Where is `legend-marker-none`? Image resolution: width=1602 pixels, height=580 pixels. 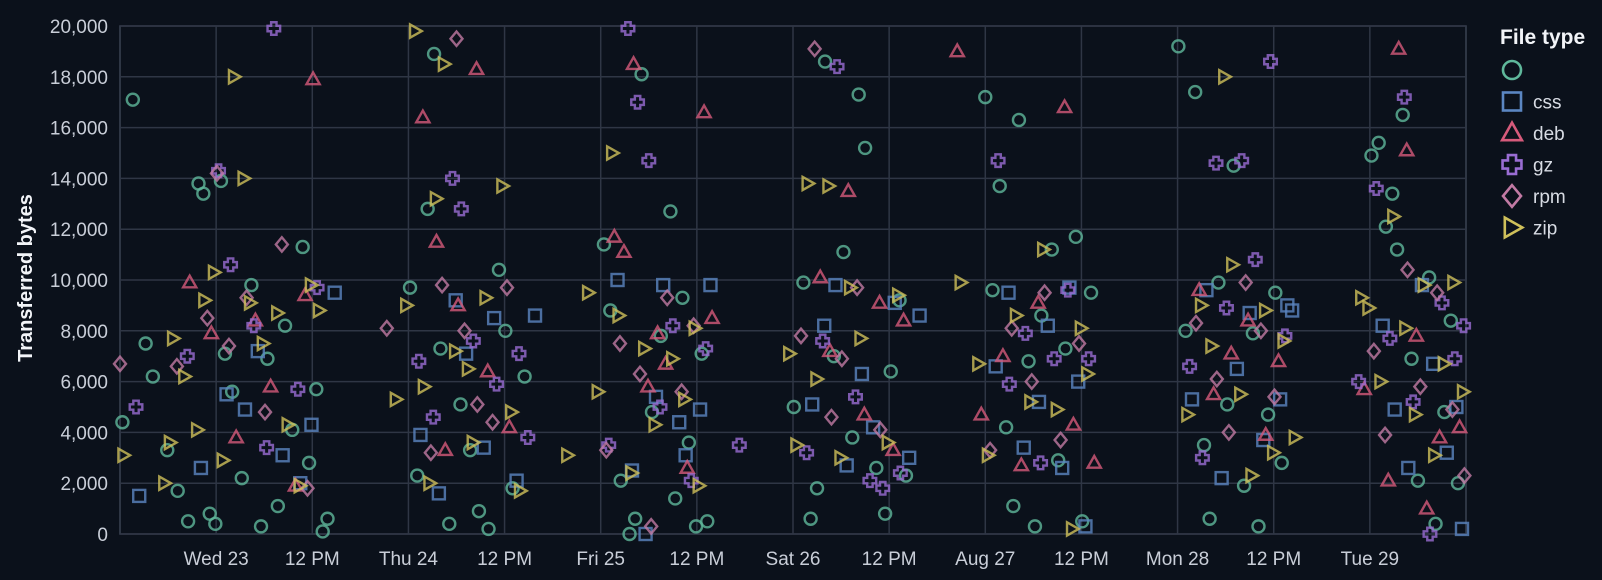
legend-marker-none is located at coordinates (1512, 70).